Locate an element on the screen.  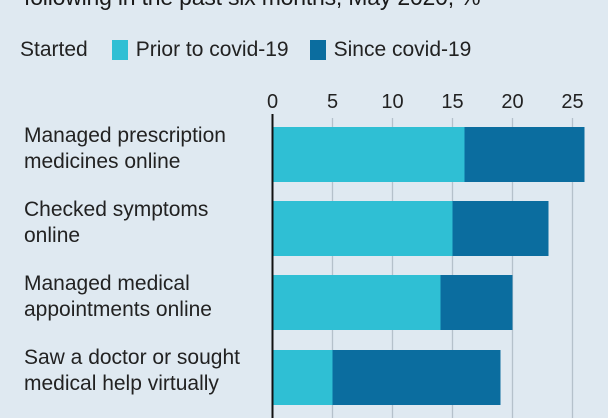
x-tick-label-20: 20 is located at coordinates (512, 102).